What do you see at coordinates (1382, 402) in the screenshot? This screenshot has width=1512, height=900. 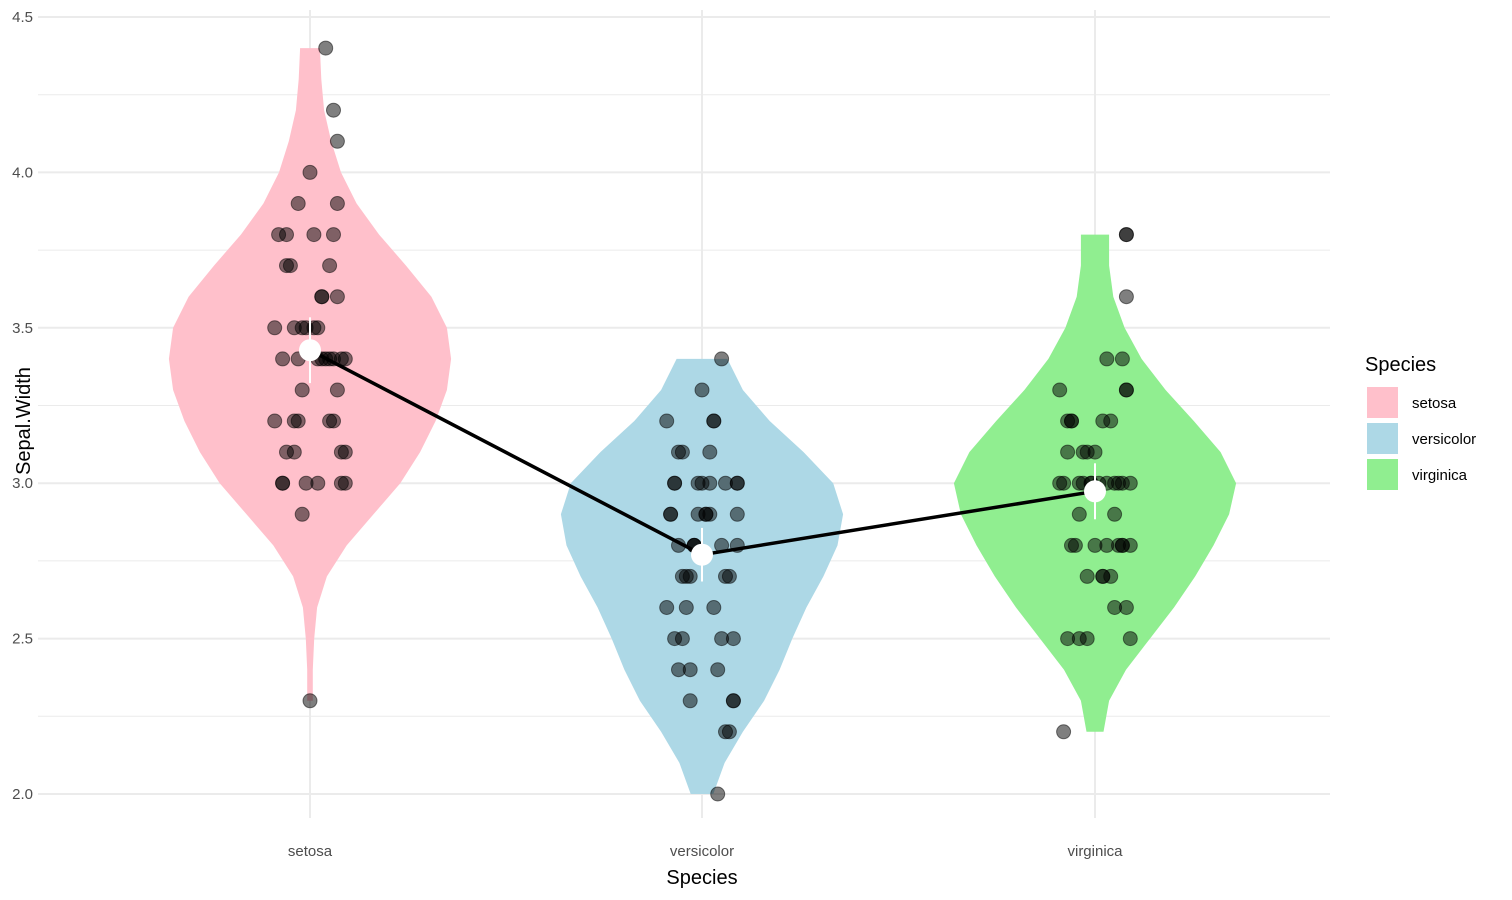 I see `legend-key-setosa` at bounding box center [1382, 402].